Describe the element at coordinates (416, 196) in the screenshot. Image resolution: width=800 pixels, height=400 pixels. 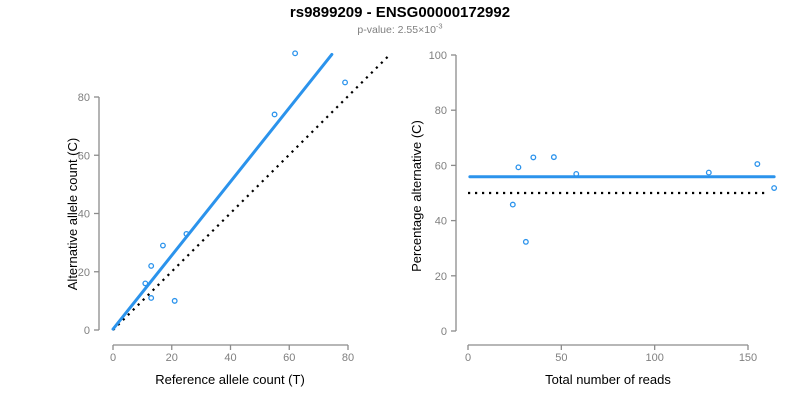
I see `y-axis-title: Percentage alternative (C)` at that location.